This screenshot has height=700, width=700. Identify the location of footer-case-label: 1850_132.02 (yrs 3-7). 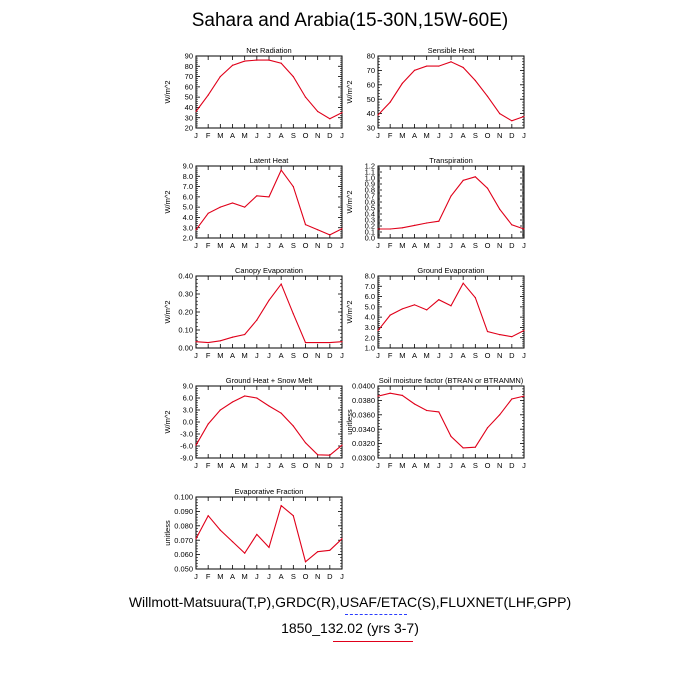
(350, 628).